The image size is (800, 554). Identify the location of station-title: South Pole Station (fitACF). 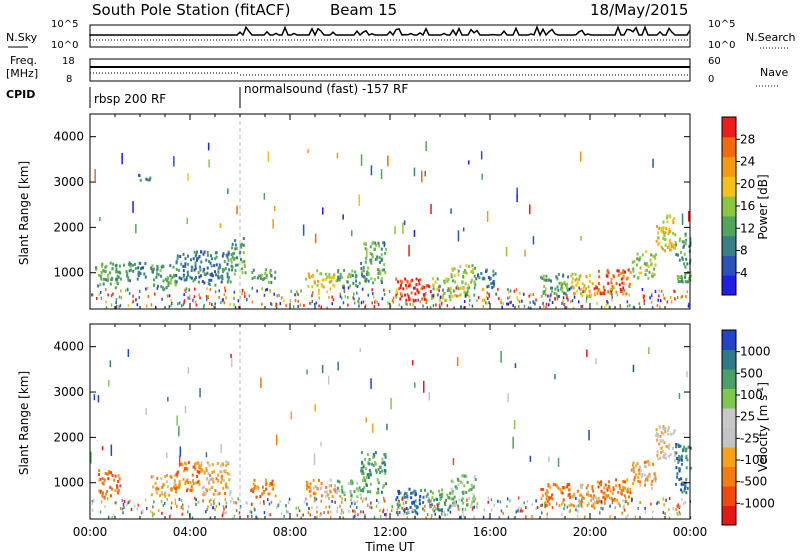
(191, 10).